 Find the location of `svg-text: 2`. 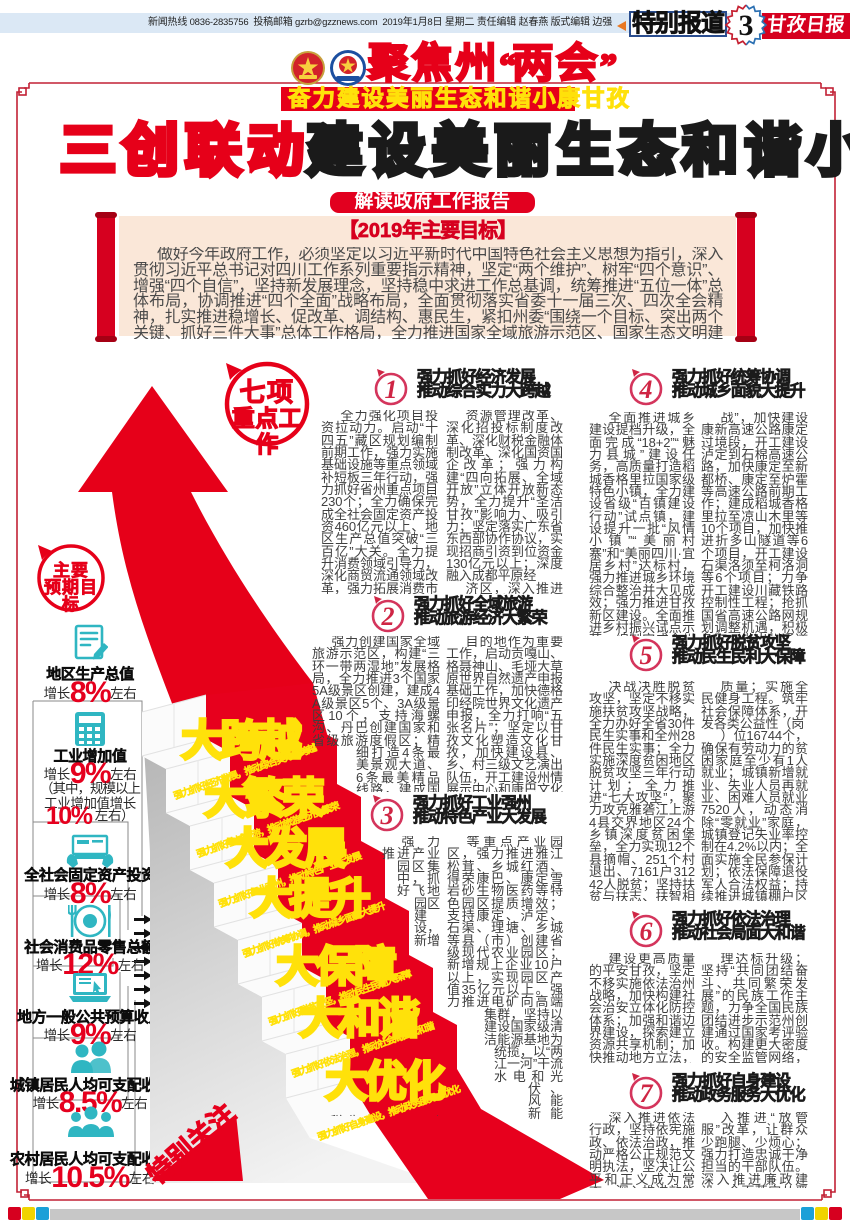

svg-text: 2 is located at coordinates (388, 616).